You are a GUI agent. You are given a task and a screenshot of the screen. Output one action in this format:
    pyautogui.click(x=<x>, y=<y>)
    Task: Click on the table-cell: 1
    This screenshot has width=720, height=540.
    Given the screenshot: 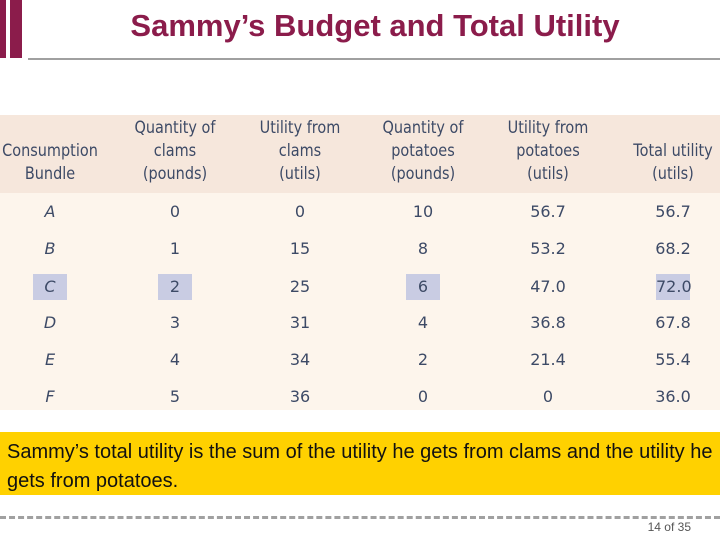 What is the action you would take?
    pyautogui.click(x=175, y=248)
    